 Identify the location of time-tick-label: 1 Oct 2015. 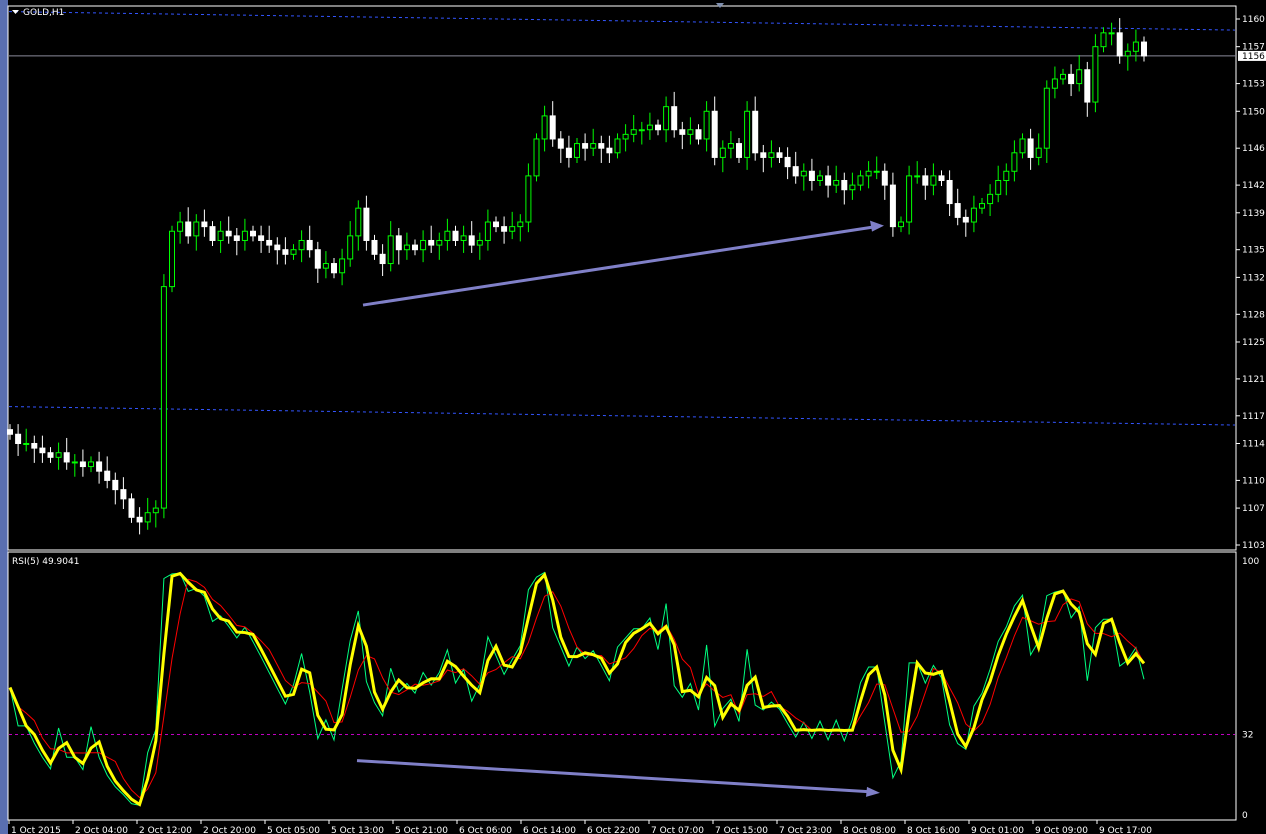
(36, 830).